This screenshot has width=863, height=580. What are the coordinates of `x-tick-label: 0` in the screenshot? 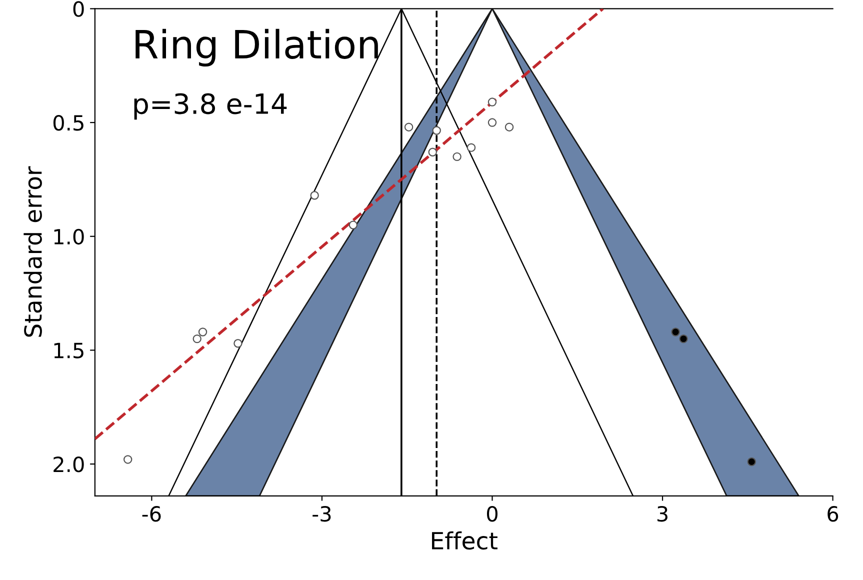 It's located at (492, 514).